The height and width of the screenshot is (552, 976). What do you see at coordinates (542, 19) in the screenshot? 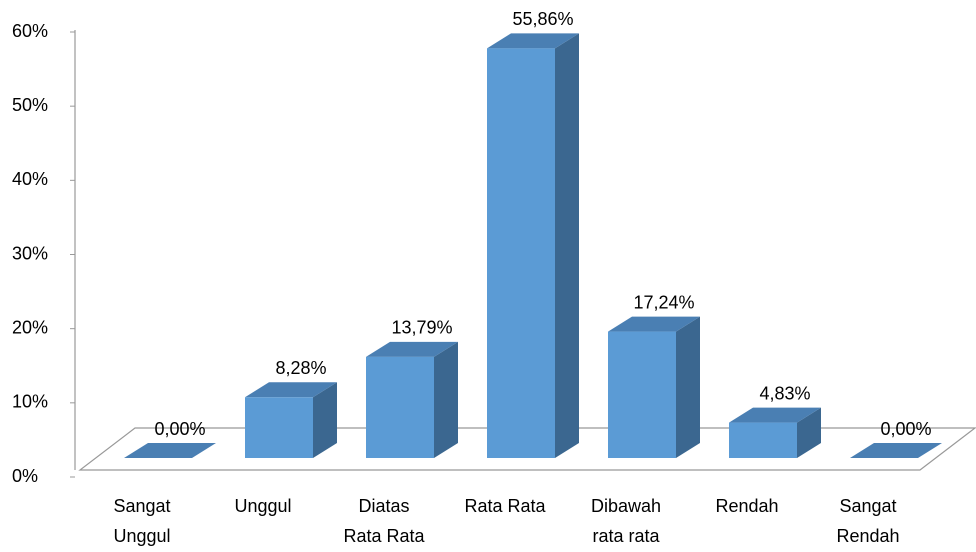
I see `data-label: 55,86%` at bounding box center [542, 19].